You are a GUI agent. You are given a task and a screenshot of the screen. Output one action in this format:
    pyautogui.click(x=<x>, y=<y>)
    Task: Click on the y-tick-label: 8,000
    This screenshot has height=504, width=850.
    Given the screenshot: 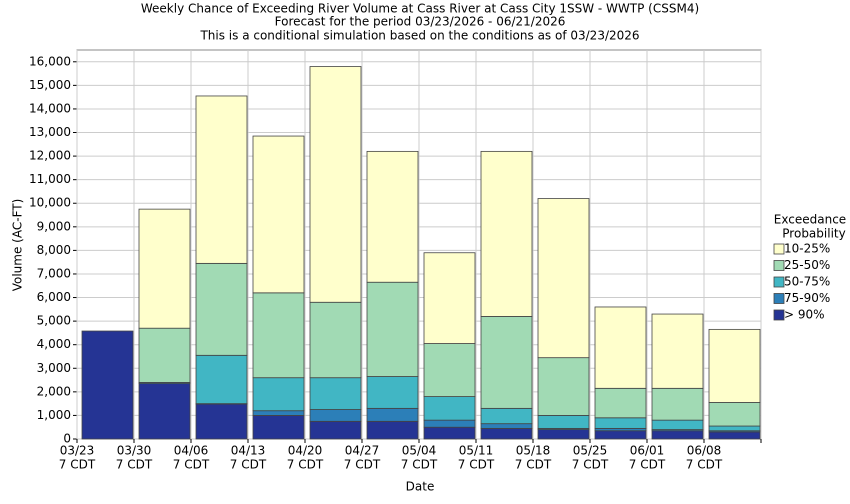 What is the action you would take?
    pyautogui.click(x=54, y=250)
    